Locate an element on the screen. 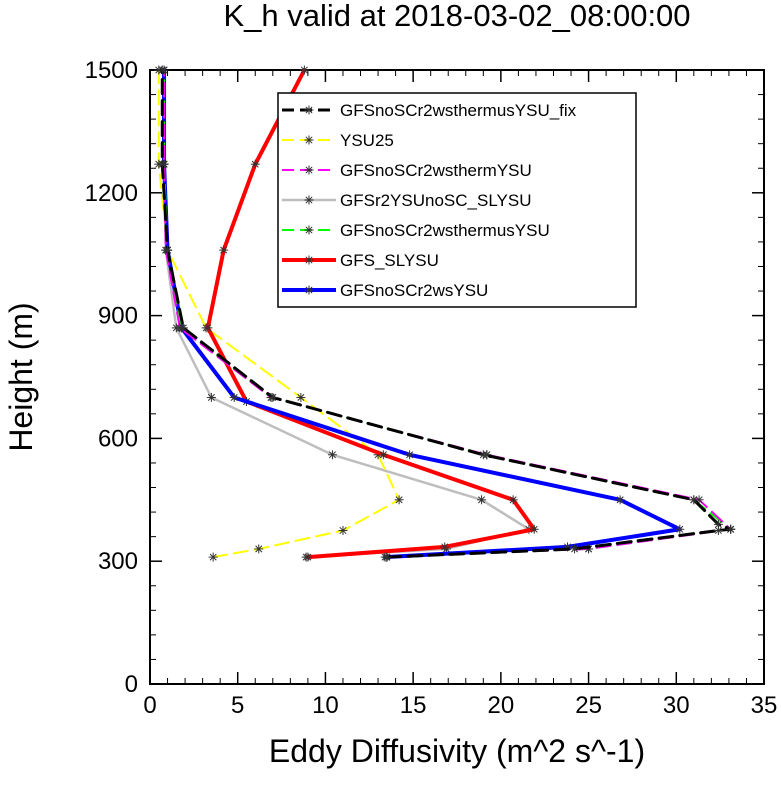  x-axis-title: Eddy Diffusivity (m^2 s^-1) is located at coordinates (457, 751).